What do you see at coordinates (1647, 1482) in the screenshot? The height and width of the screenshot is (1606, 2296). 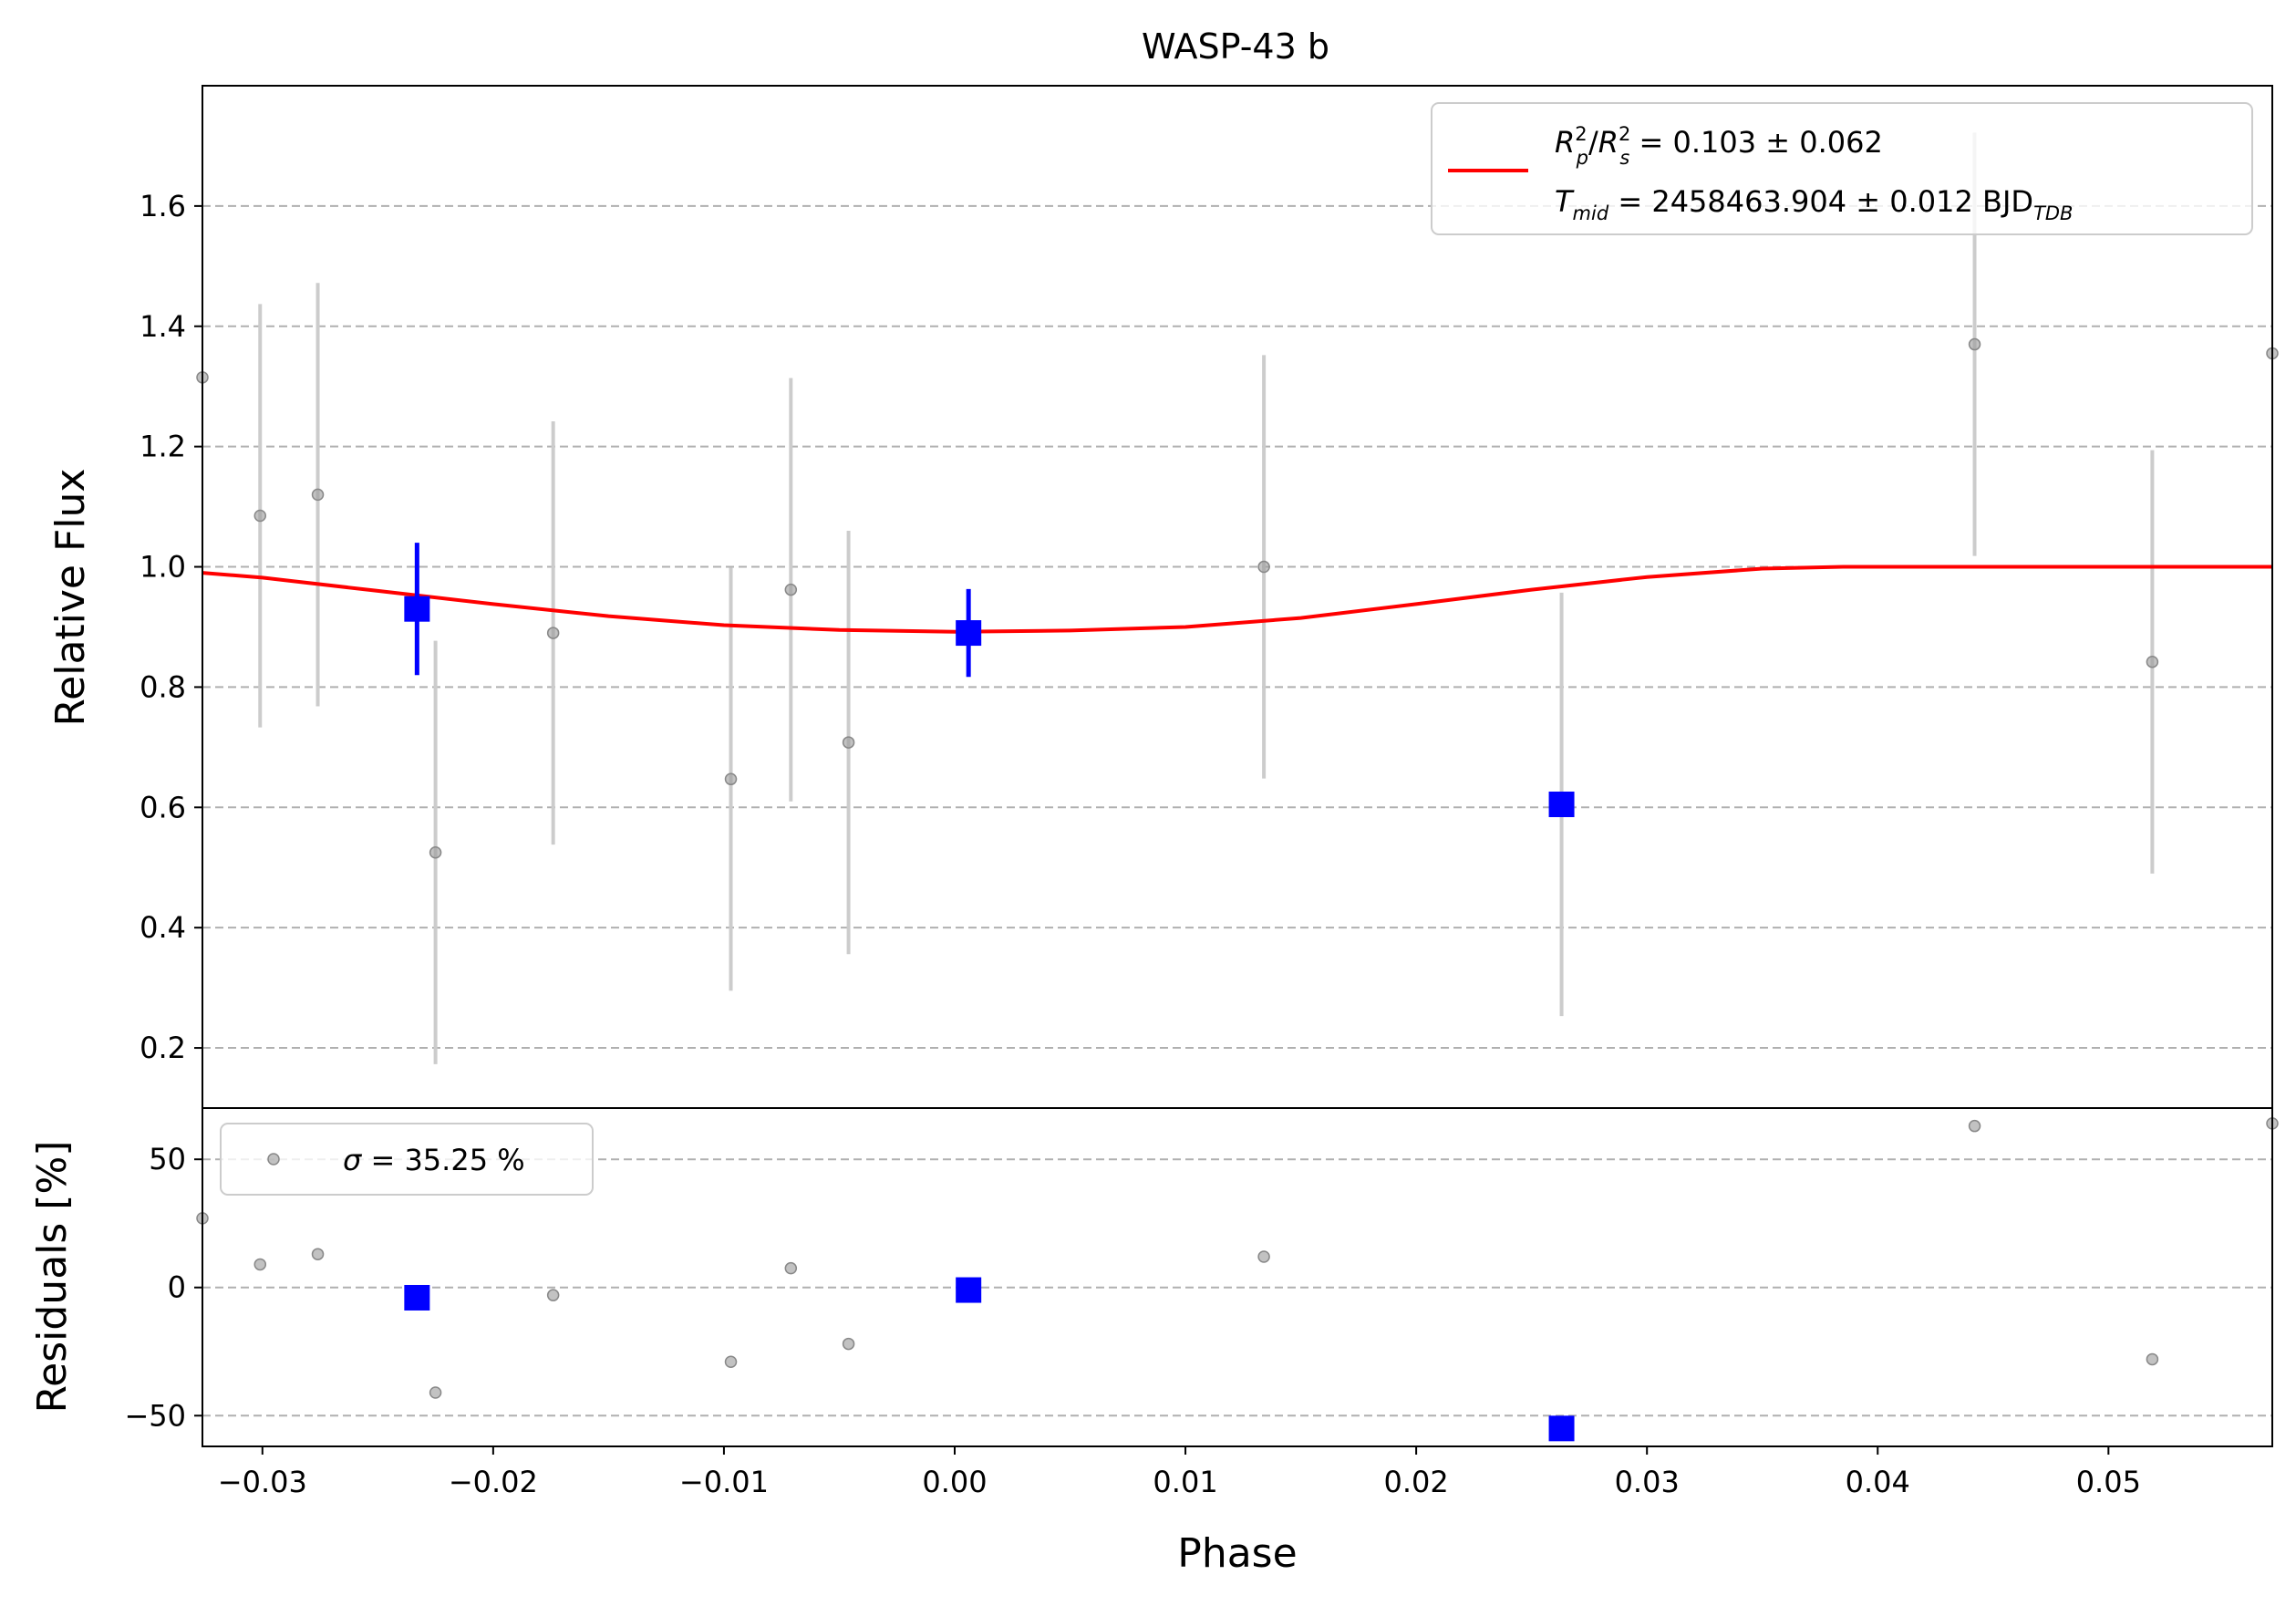 I see `phase-x-tick-label: 0.03` at bounding box center [1647, 1482].